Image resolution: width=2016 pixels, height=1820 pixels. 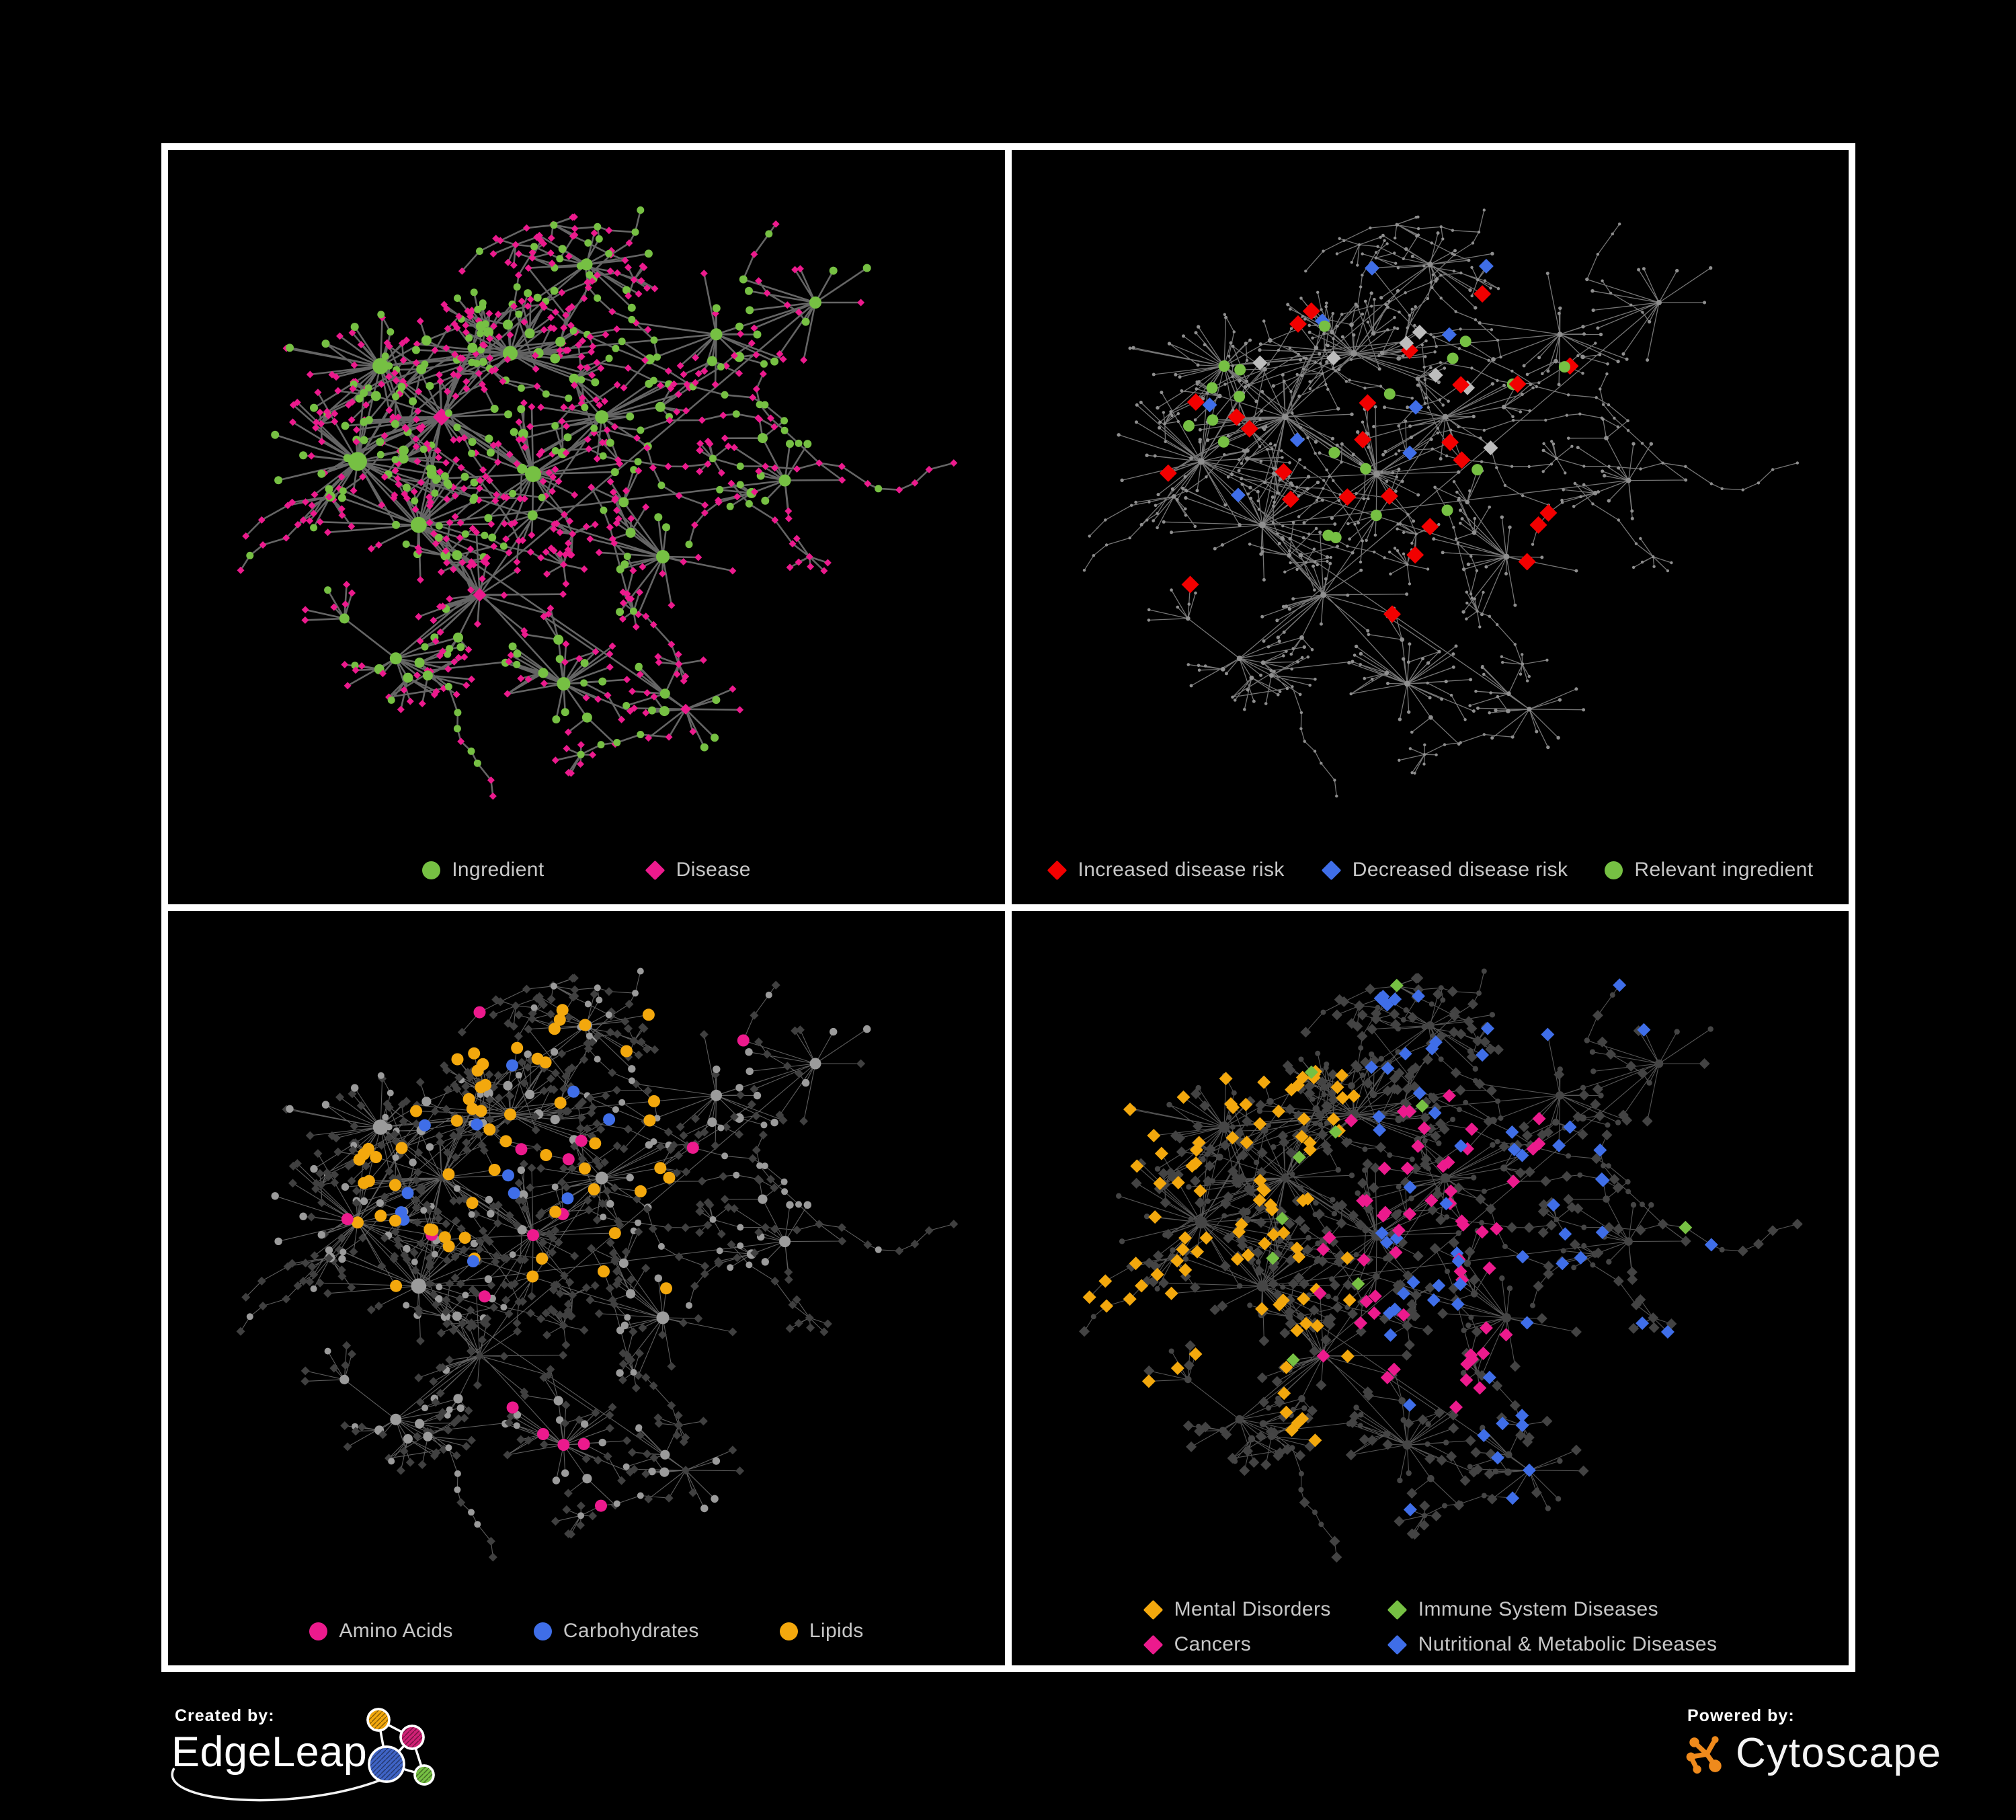 I want to click on edgeleap-wordmark: EdgeLeap, so click(x=269, y=1752).